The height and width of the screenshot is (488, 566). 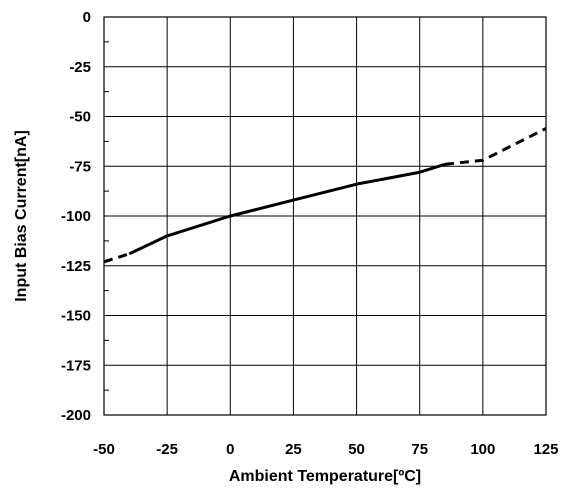 What do you see at coordinates (325, 476) in the screenshot?
I see `x-axis-title: Ambient Temperature[ºC]` at bounding box center [325, 476].